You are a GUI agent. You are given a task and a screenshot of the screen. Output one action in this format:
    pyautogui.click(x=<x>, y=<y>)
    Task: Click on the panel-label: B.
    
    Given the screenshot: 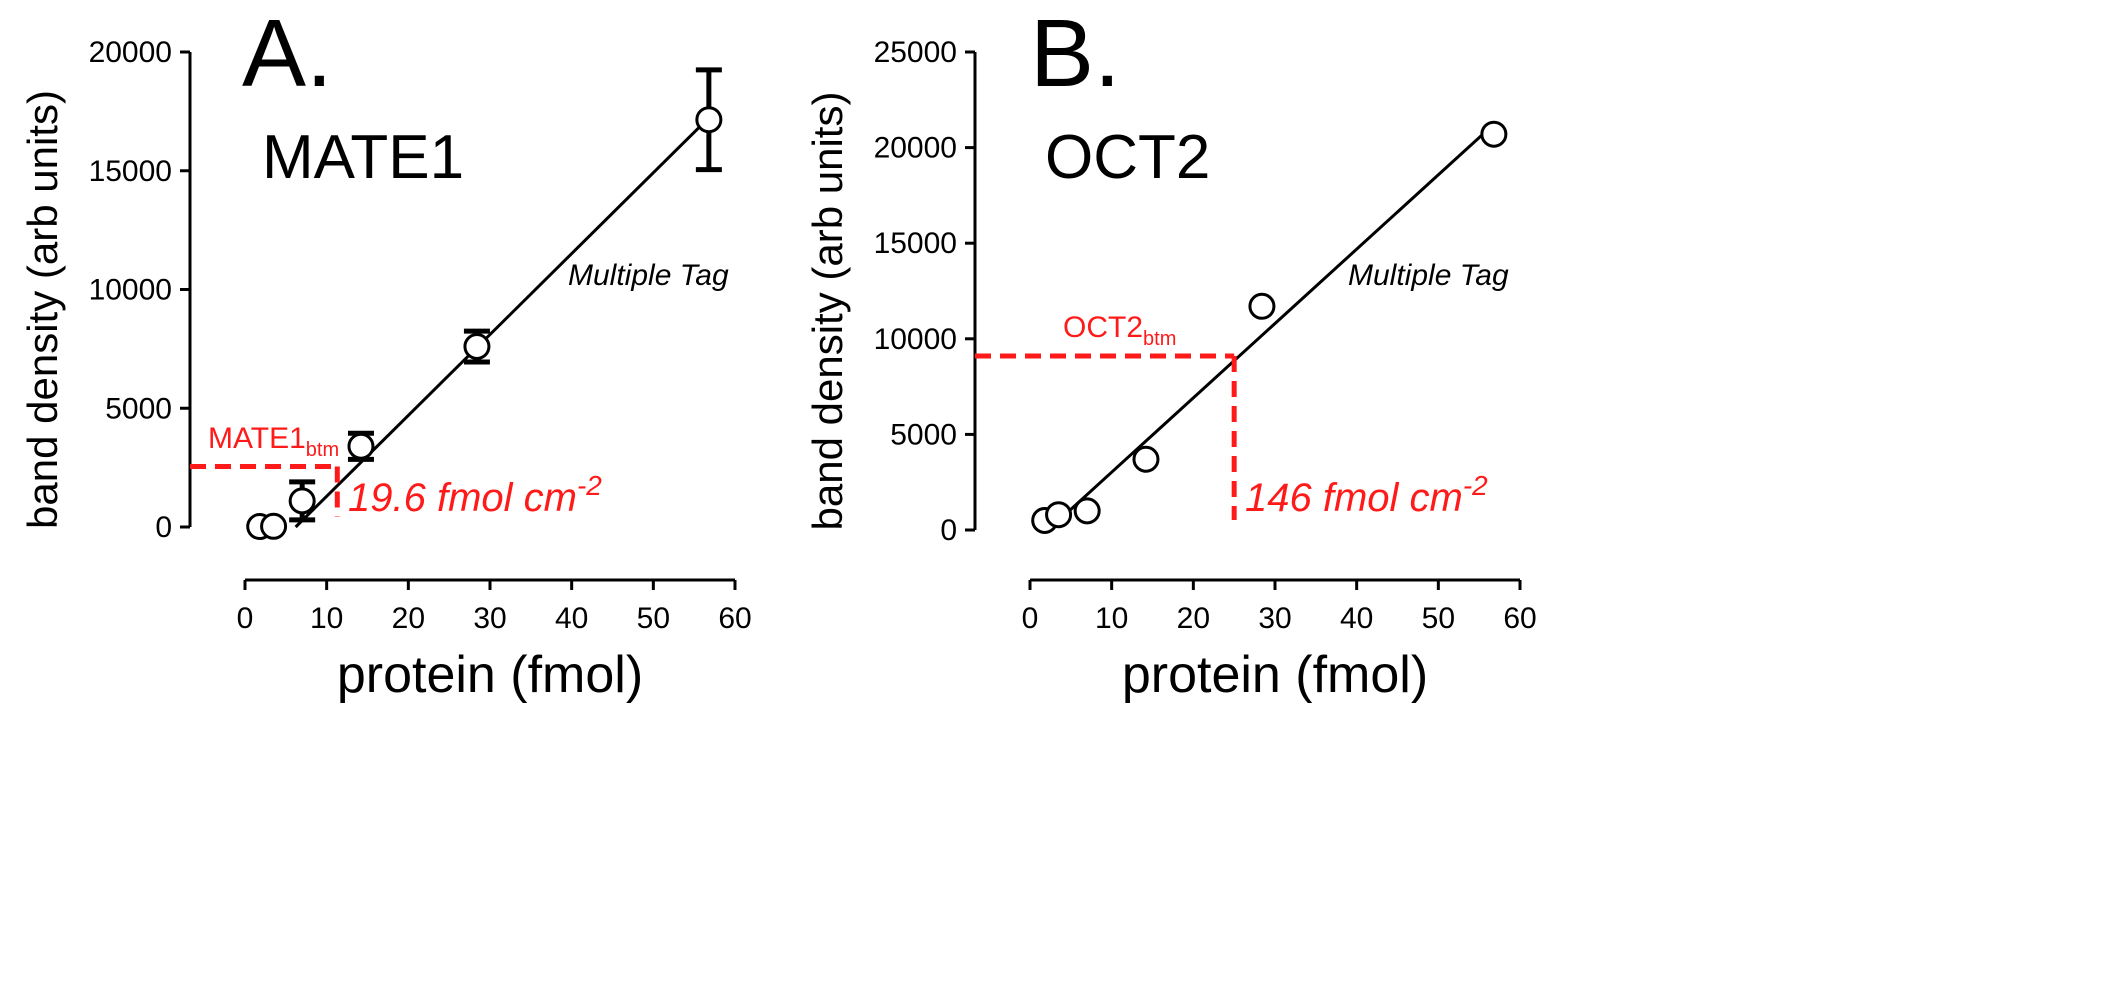 What is the action you would take?
    pyautogui.click(x=1075, y=53)
    